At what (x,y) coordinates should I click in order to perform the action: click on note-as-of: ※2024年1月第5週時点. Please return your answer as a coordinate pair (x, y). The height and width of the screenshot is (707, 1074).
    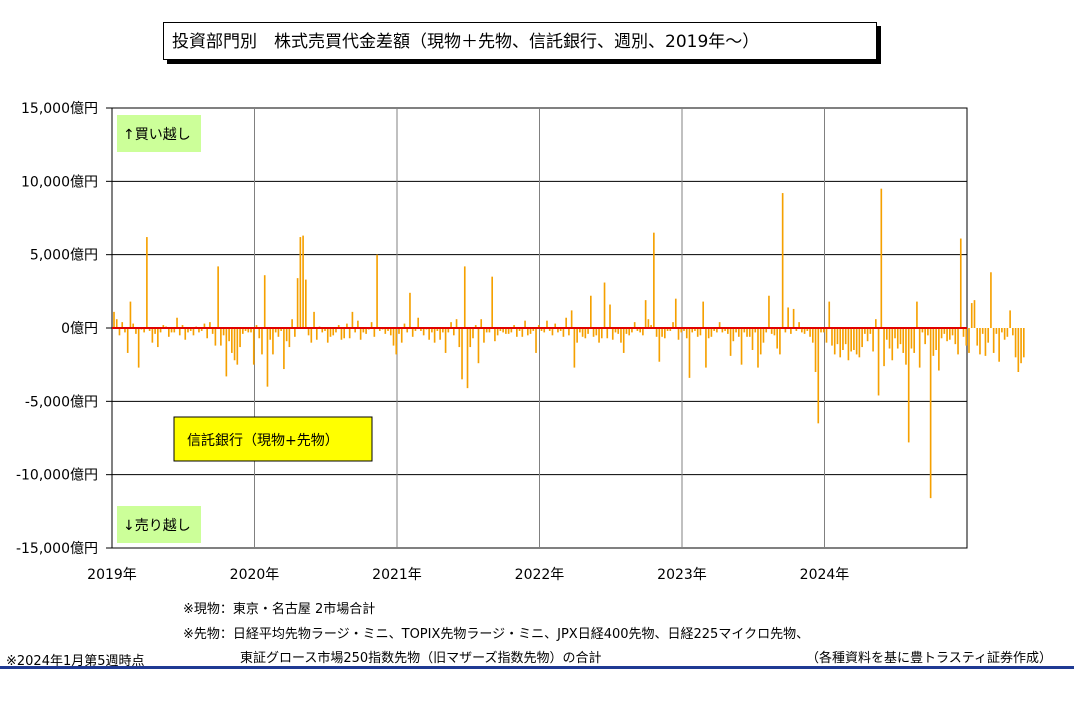
    Looking at the image, I should click on (75, 661).